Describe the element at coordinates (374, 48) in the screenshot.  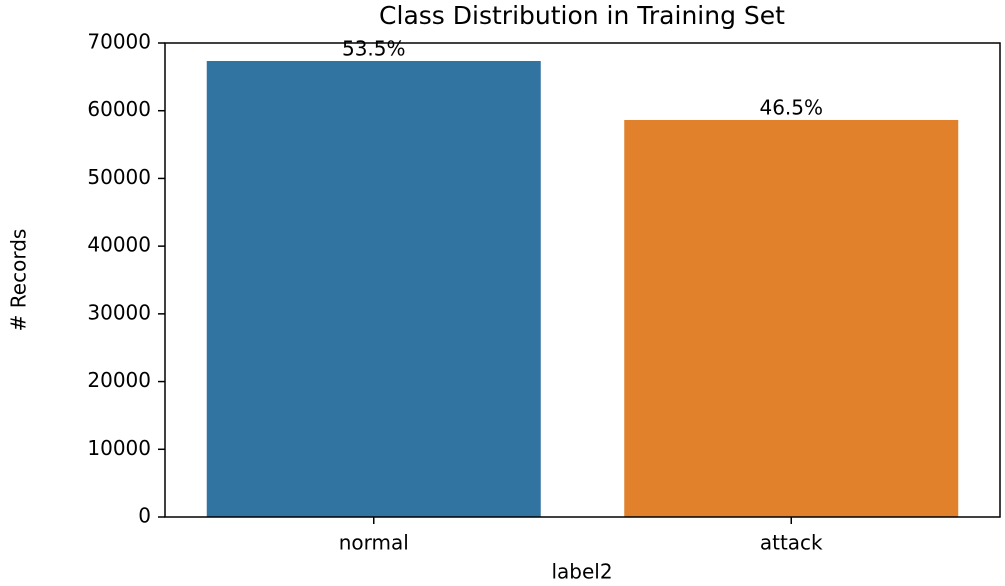
I see `bar-label: 53.5%` at that location.